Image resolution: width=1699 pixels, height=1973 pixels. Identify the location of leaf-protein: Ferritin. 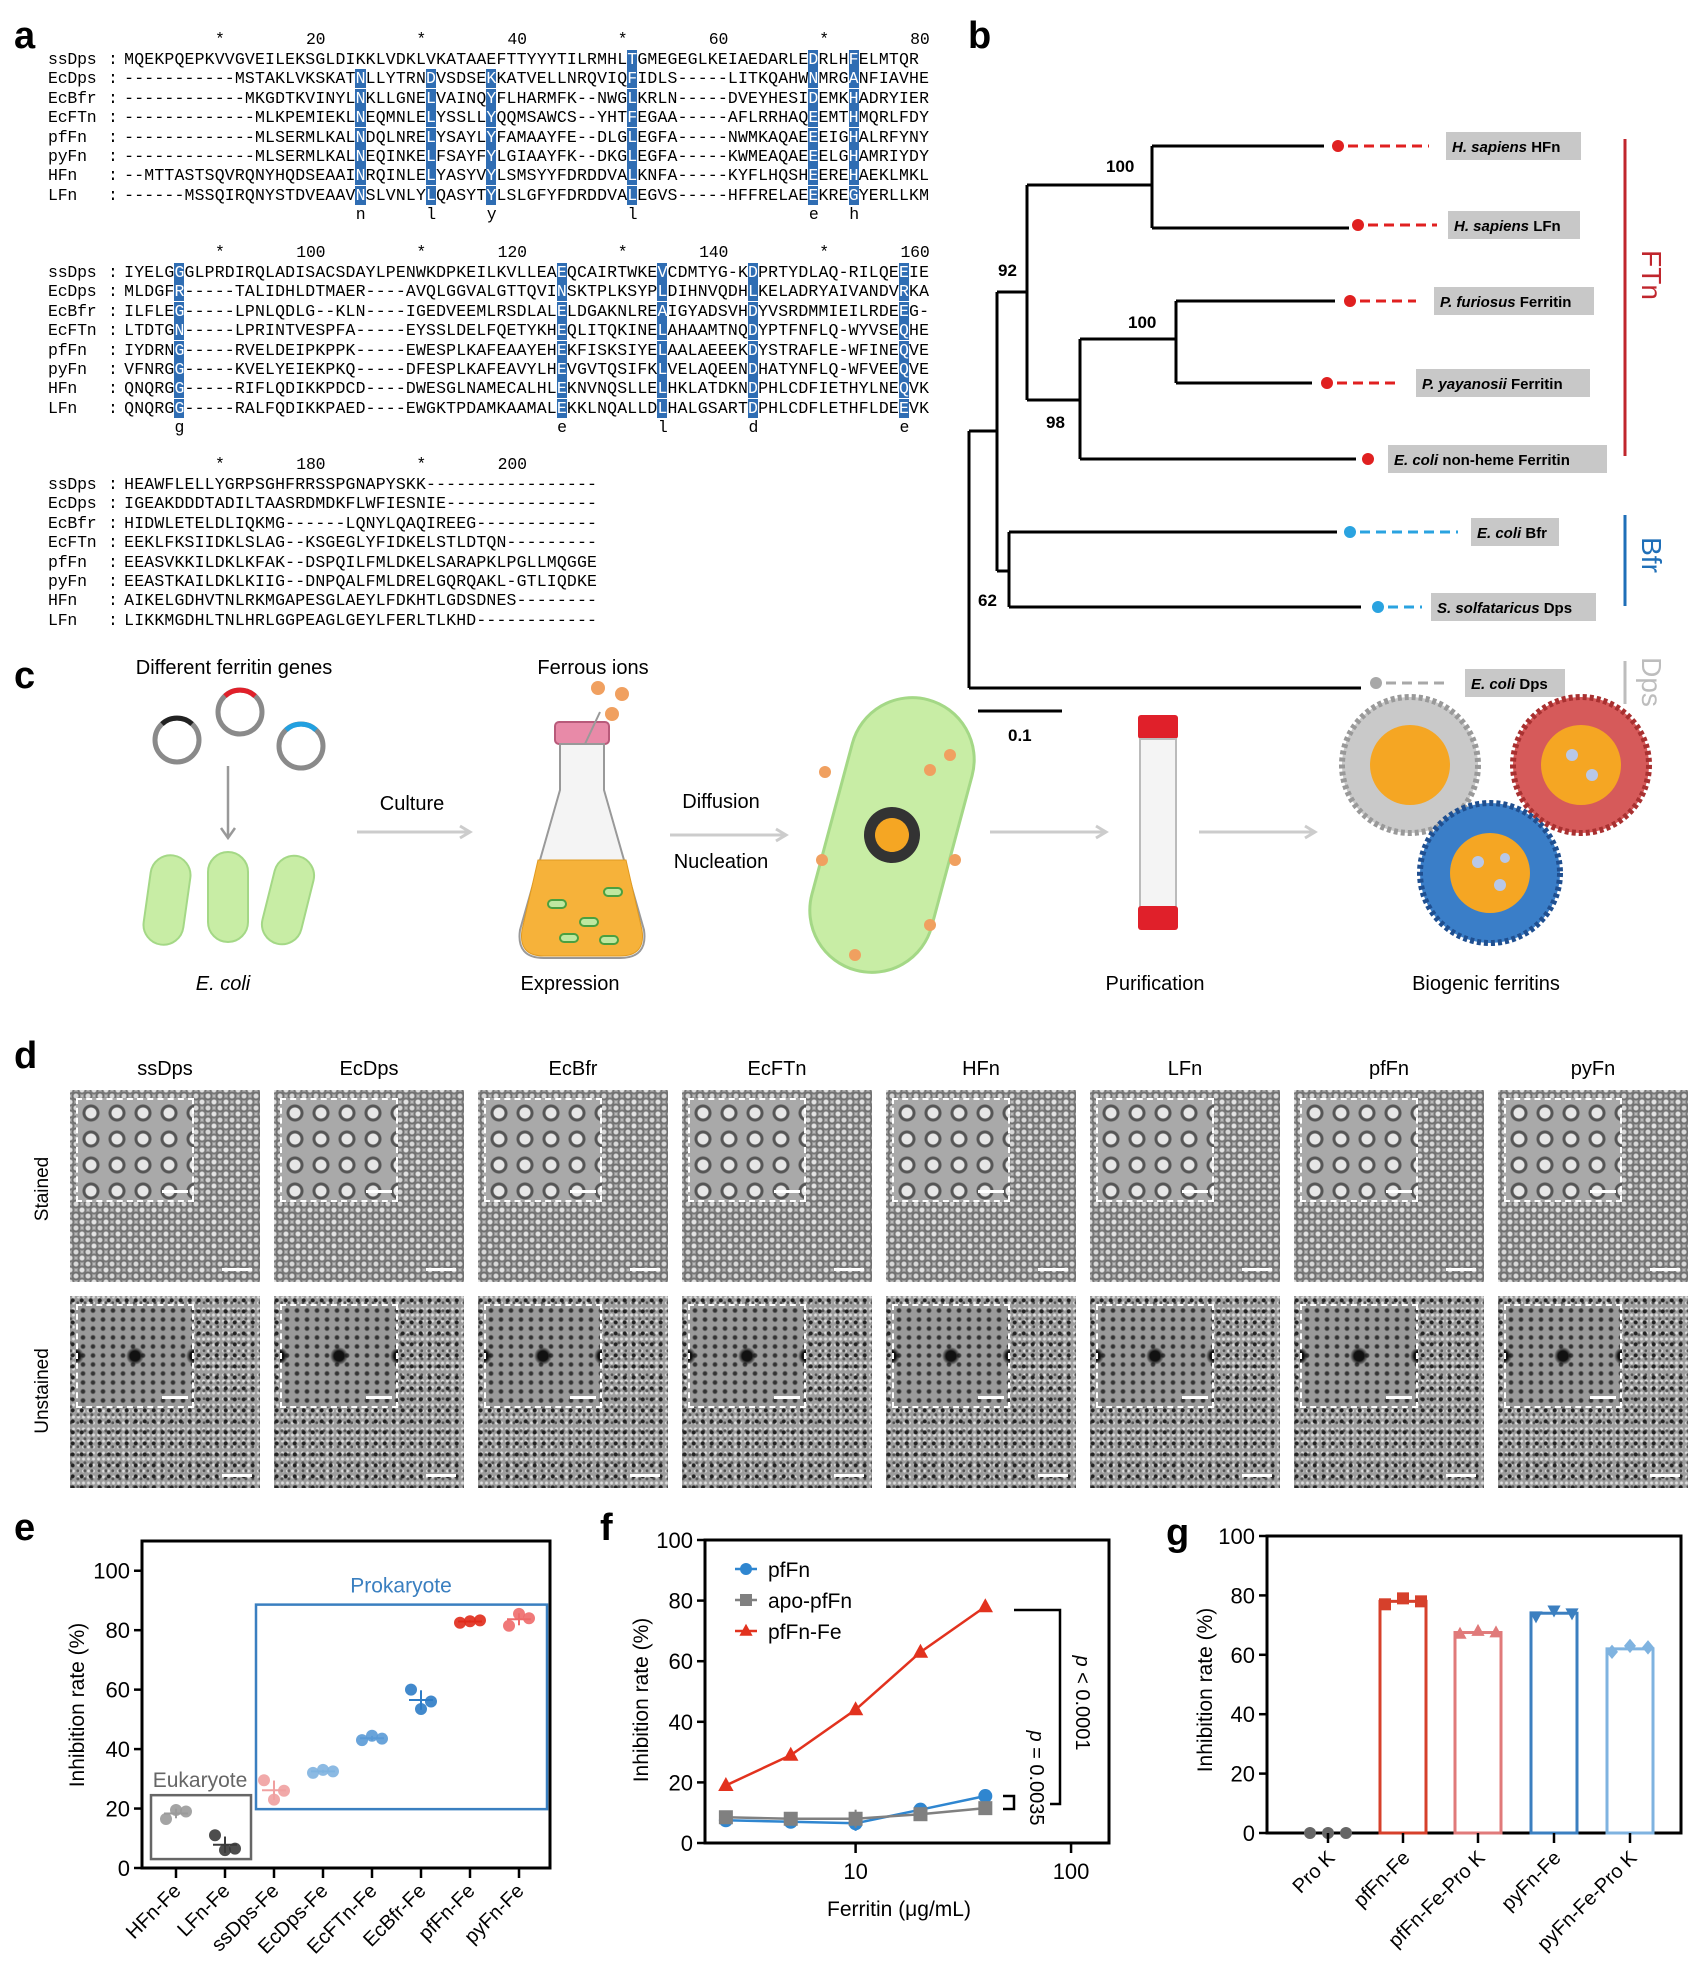
(1544, 302).